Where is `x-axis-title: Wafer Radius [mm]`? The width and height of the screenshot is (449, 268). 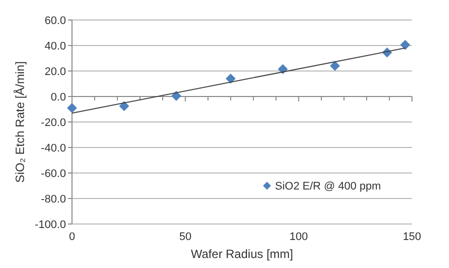 x-axis-title: Wafer Radius [mm] is located at coordinates (242, 254).